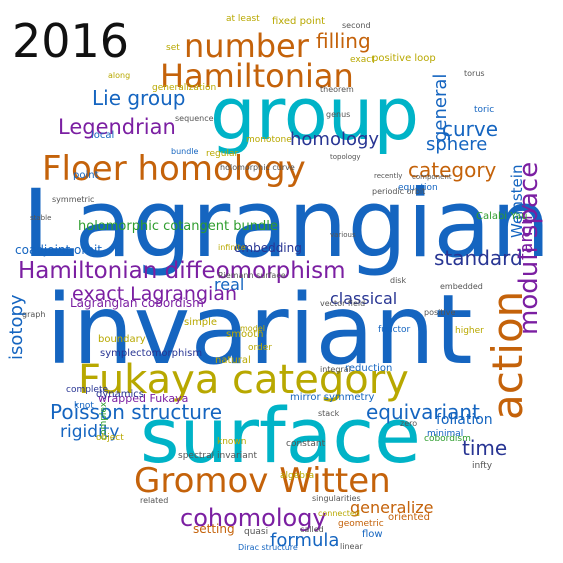  I want to click on cloud-word: second, so click(356, 25).